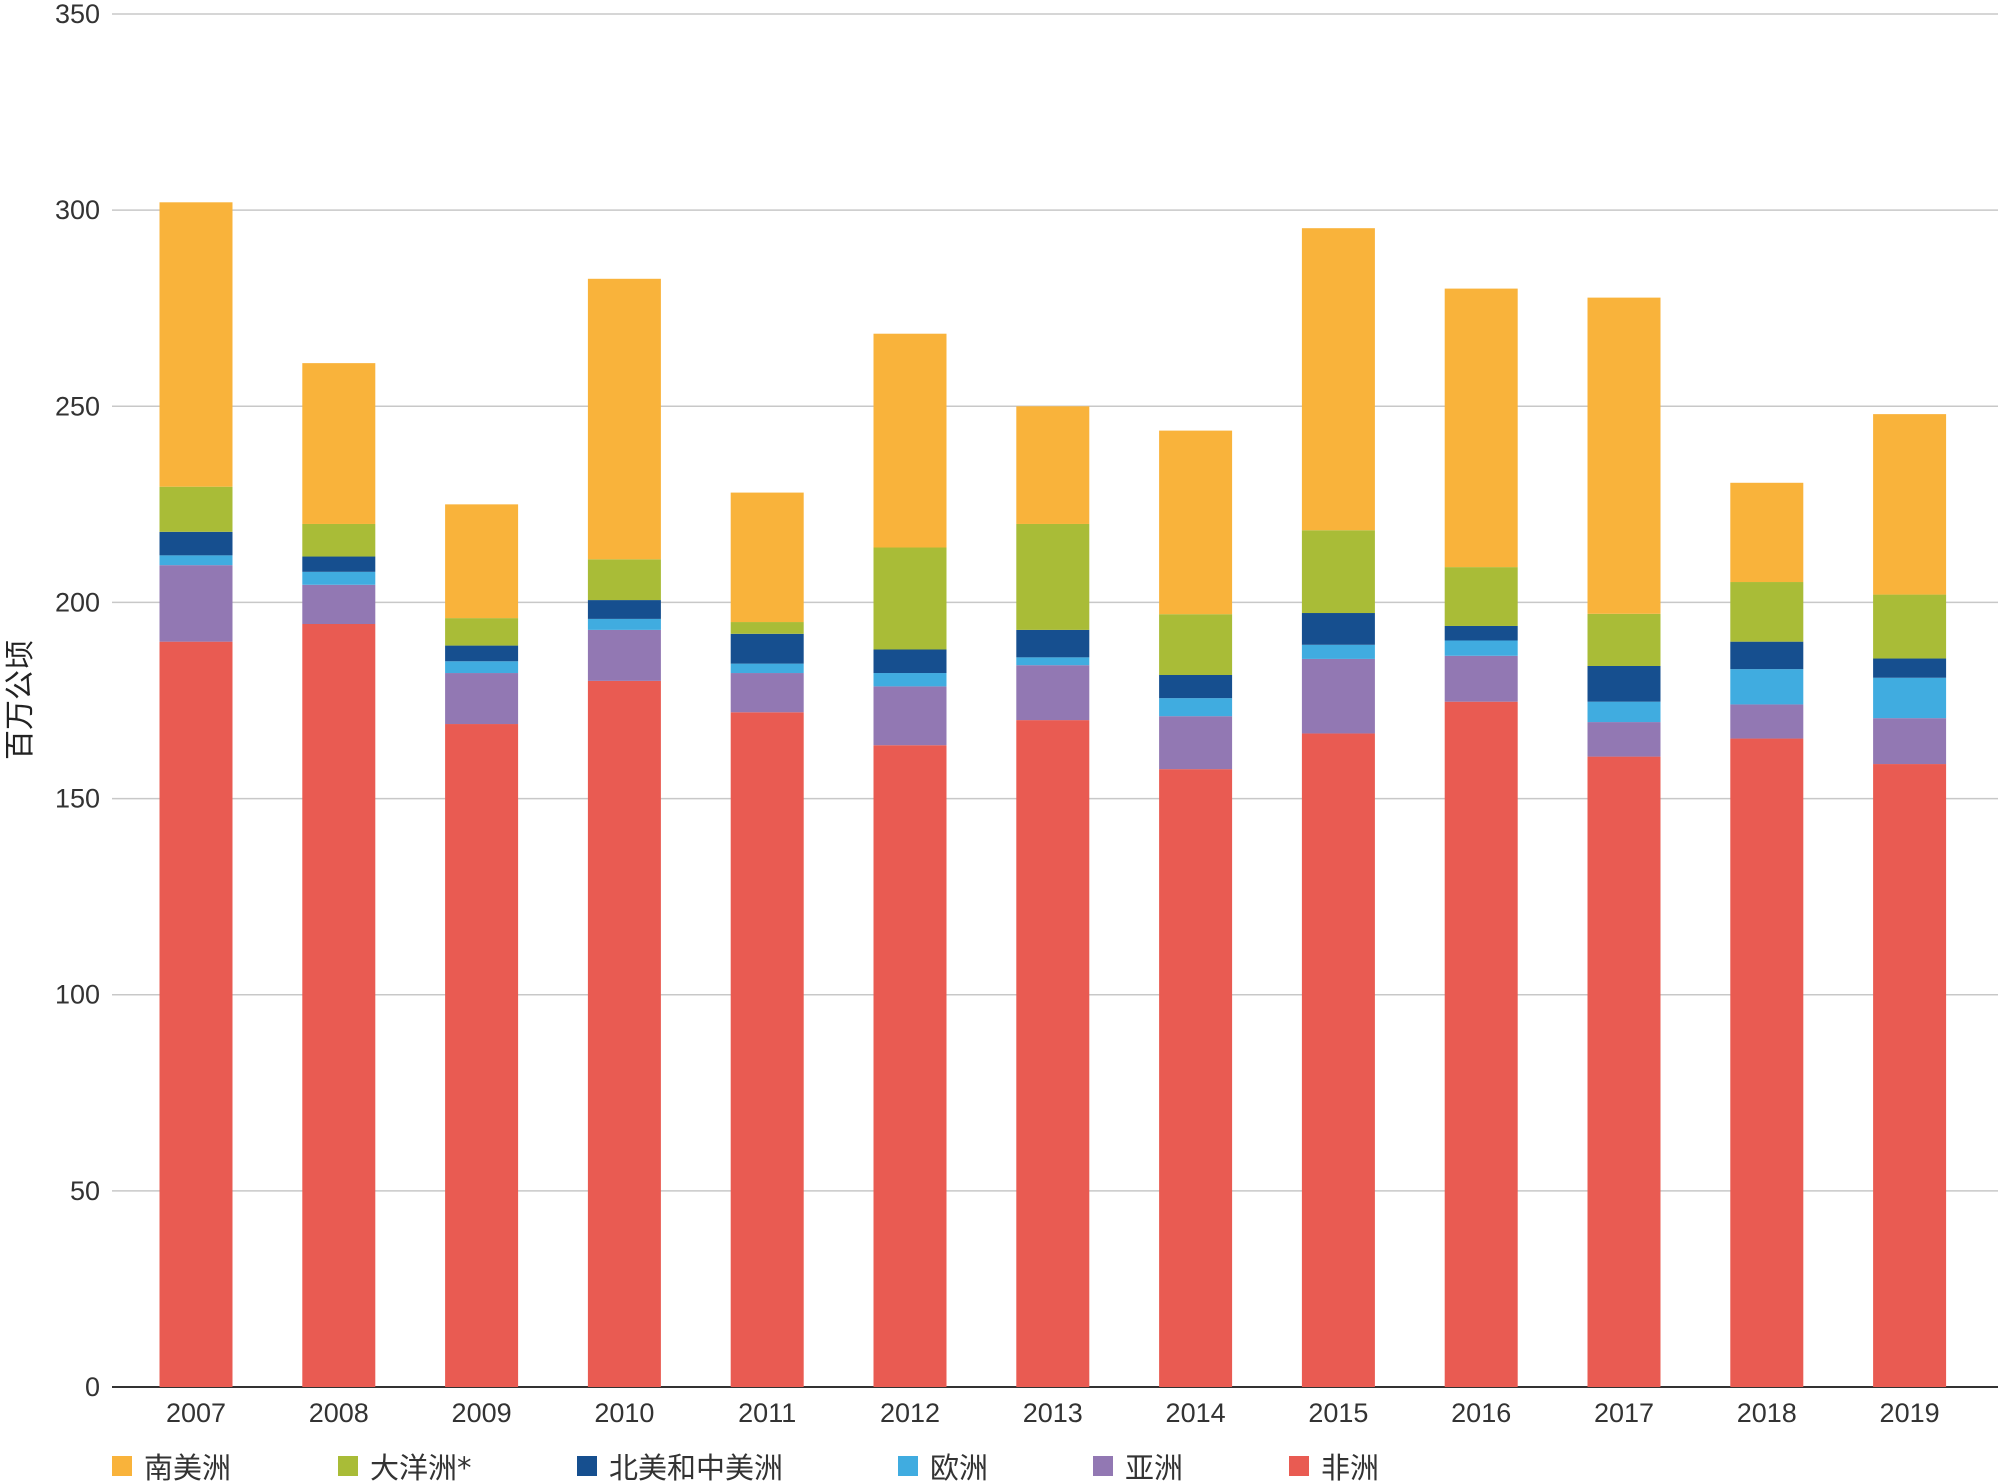 The image size is (1998, 1483). Describe the element at coordinates (1053, 465) in the screenshot. I see `bar-segment-2013-南美洲` at that location.